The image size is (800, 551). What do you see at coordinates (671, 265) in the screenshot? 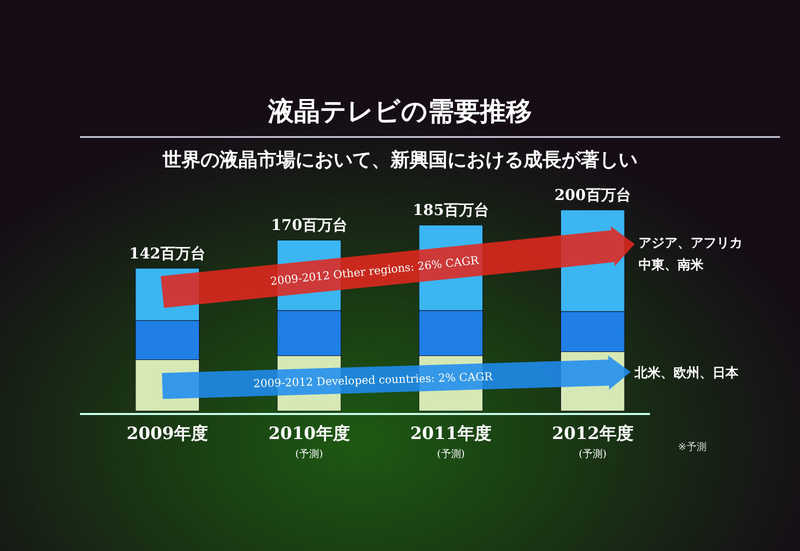
I see `annotation: 中東、南米` at bounding box center [671, 265].